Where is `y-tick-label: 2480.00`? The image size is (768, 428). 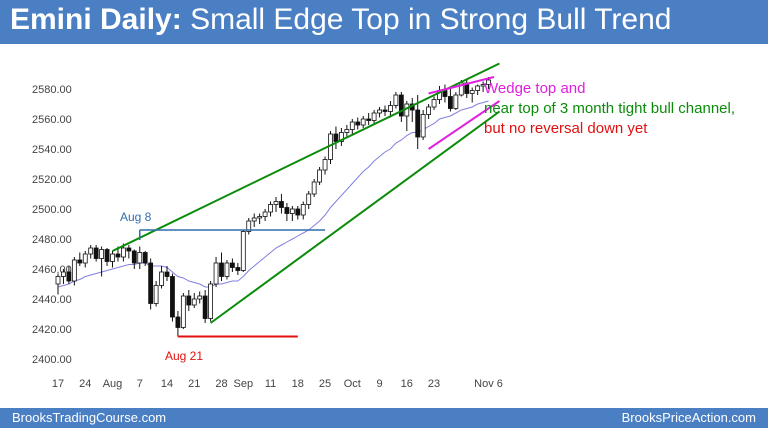
y-tick-label: 2480.00 is located at coordinates (52, 240).